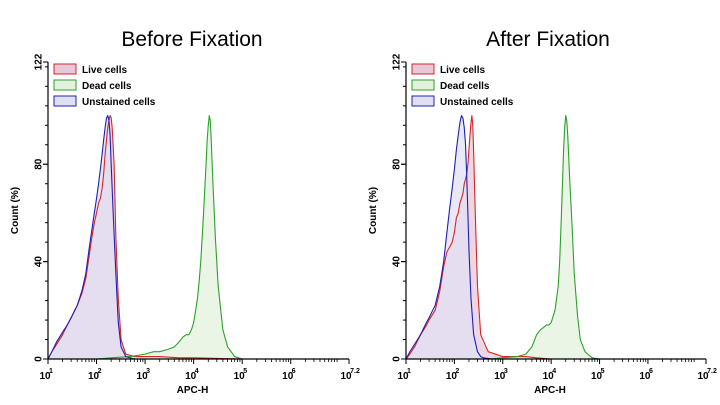 The width and height of the screenshot is (720, 405). I want to click on chart-title: After Fixation, so click(548, 39).